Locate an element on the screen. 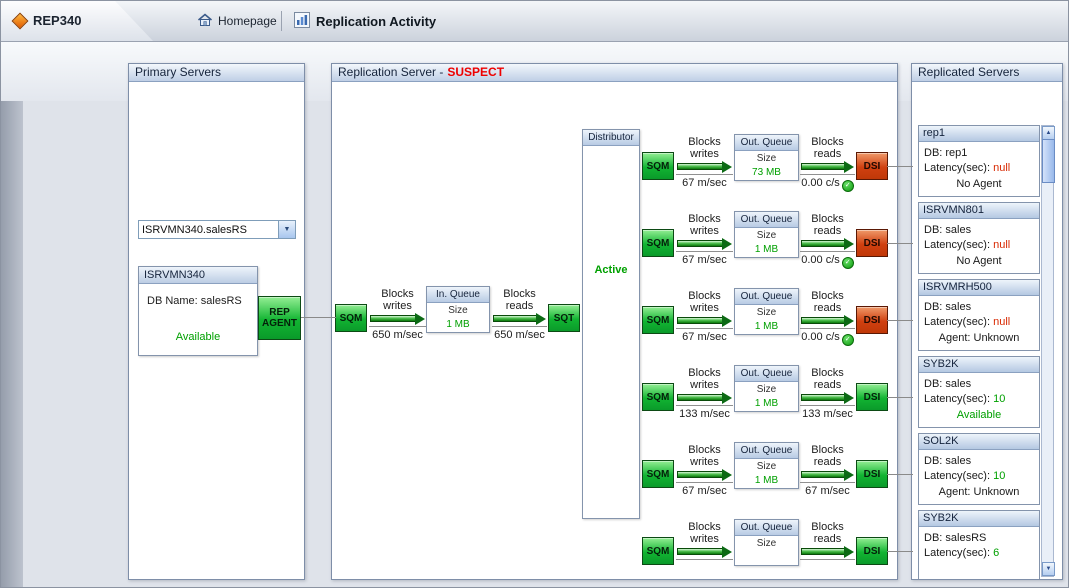  blocks-reads-group: Blocks reads 650 m/sec is located at coordinates (519, 315).